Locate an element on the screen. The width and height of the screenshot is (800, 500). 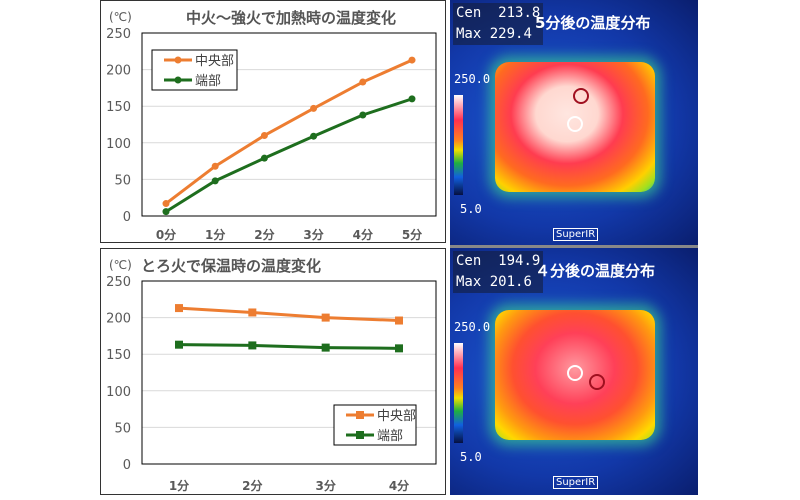
x-tick-label: 5分 is located at coordinates (412, 234).